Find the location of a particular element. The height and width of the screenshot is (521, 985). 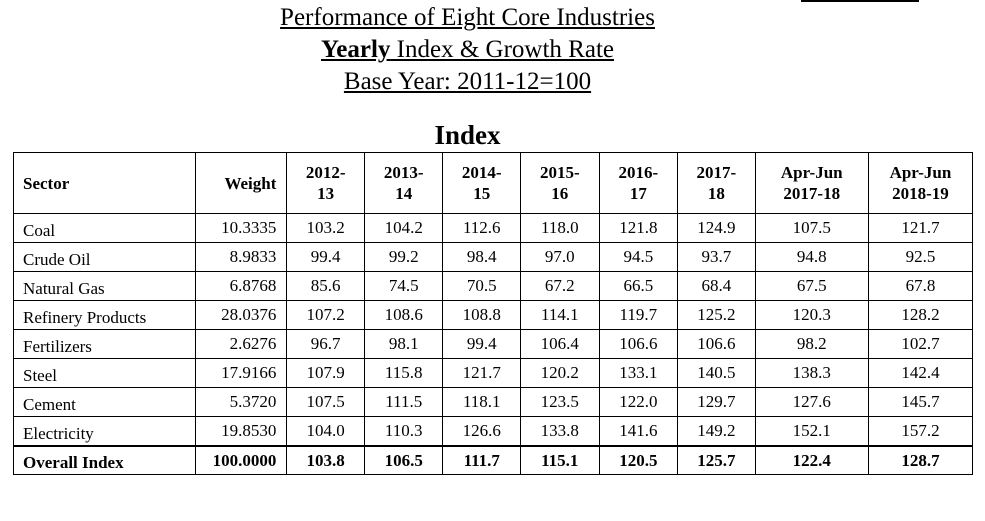

index-value-cell: 108.8 is located at coordinates (482, 315).